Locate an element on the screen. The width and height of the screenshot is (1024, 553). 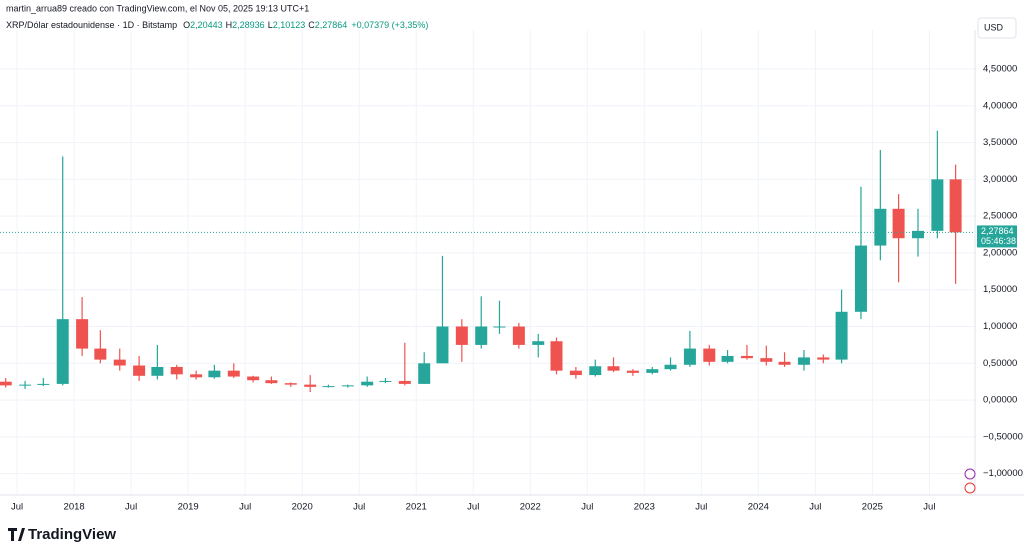
ohlc-key: L is located at coordinates (270, 25).